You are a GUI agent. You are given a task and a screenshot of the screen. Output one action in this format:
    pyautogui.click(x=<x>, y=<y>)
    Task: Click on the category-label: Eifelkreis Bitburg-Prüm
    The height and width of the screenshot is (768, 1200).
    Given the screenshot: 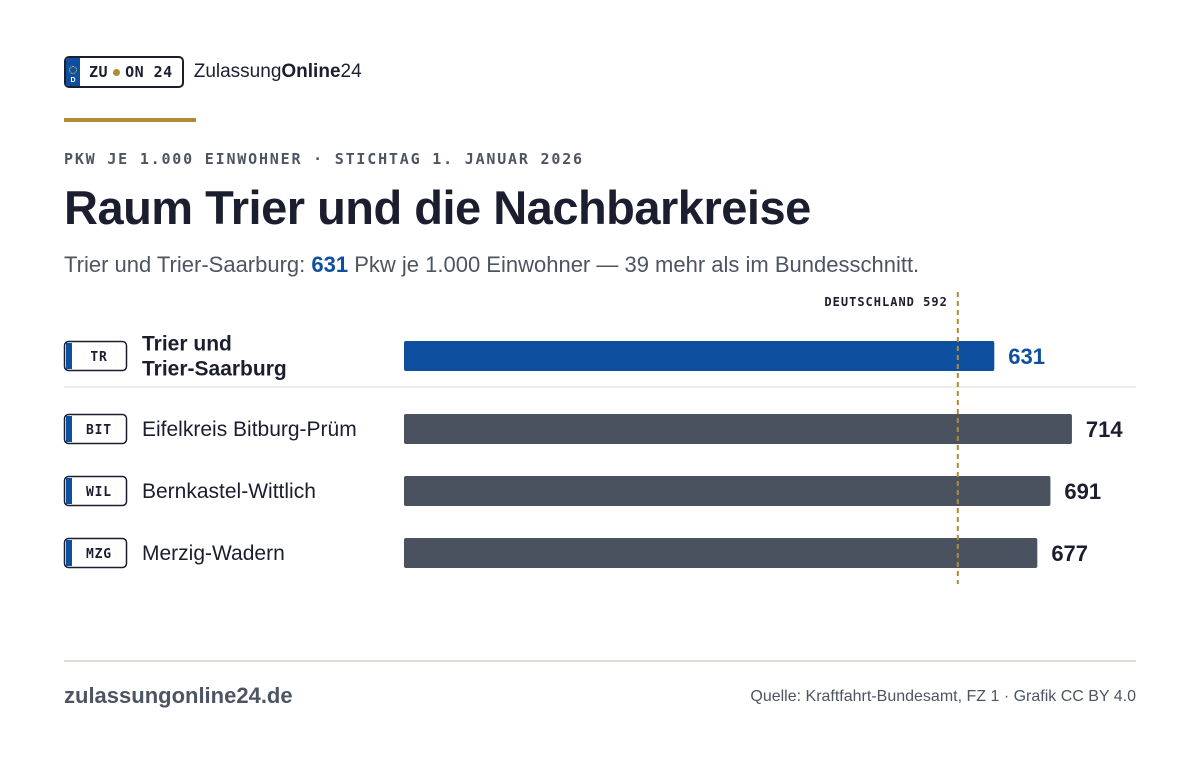 What is the action you would take?
    pyautogui.click(x=249, y=429)
    